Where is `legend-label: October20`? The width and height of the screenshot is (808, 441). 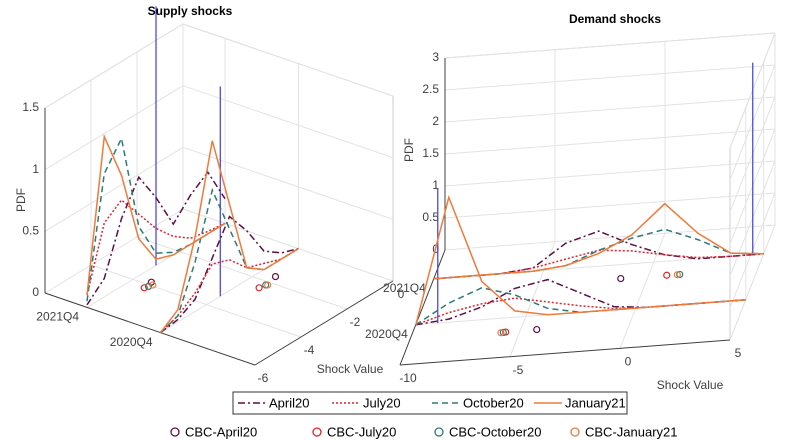
legend-label: October20 is located at coordinates (493, 402).